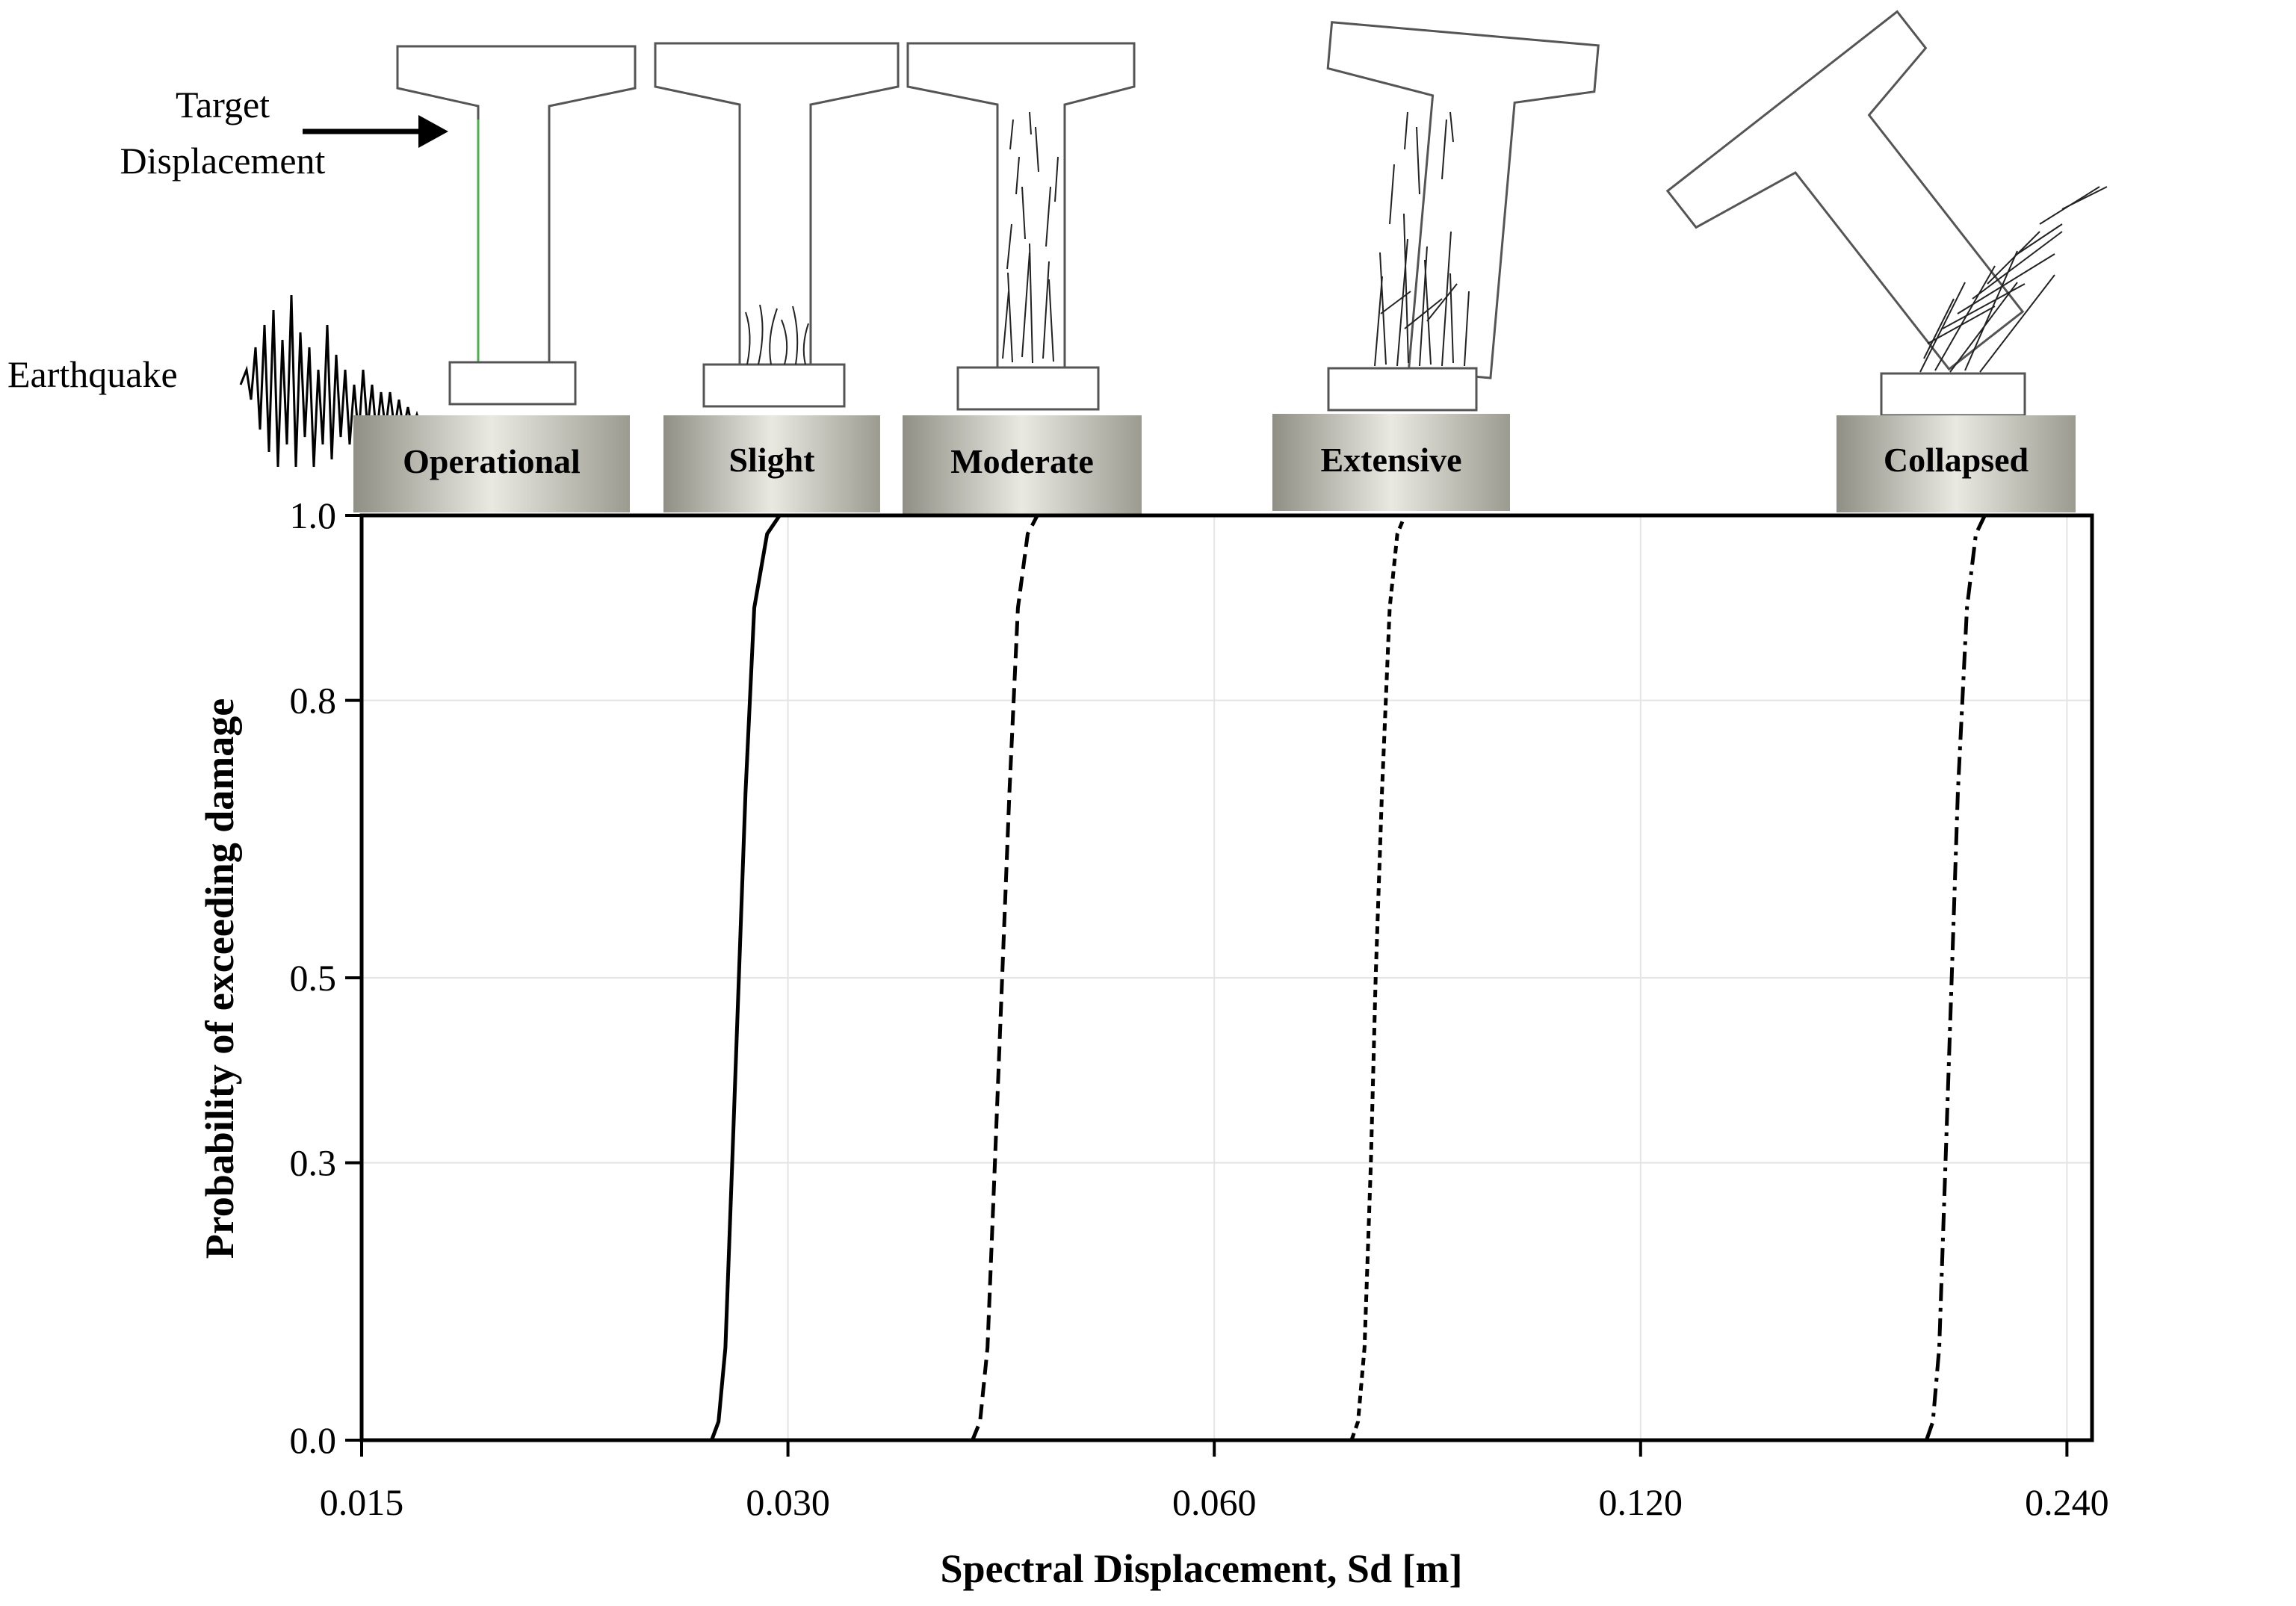 This screenshot has width=2296, height=1606. Describe the element at coordinates (1021, 227) in the screenshot. I see `column-moderate-illustration` at that location.